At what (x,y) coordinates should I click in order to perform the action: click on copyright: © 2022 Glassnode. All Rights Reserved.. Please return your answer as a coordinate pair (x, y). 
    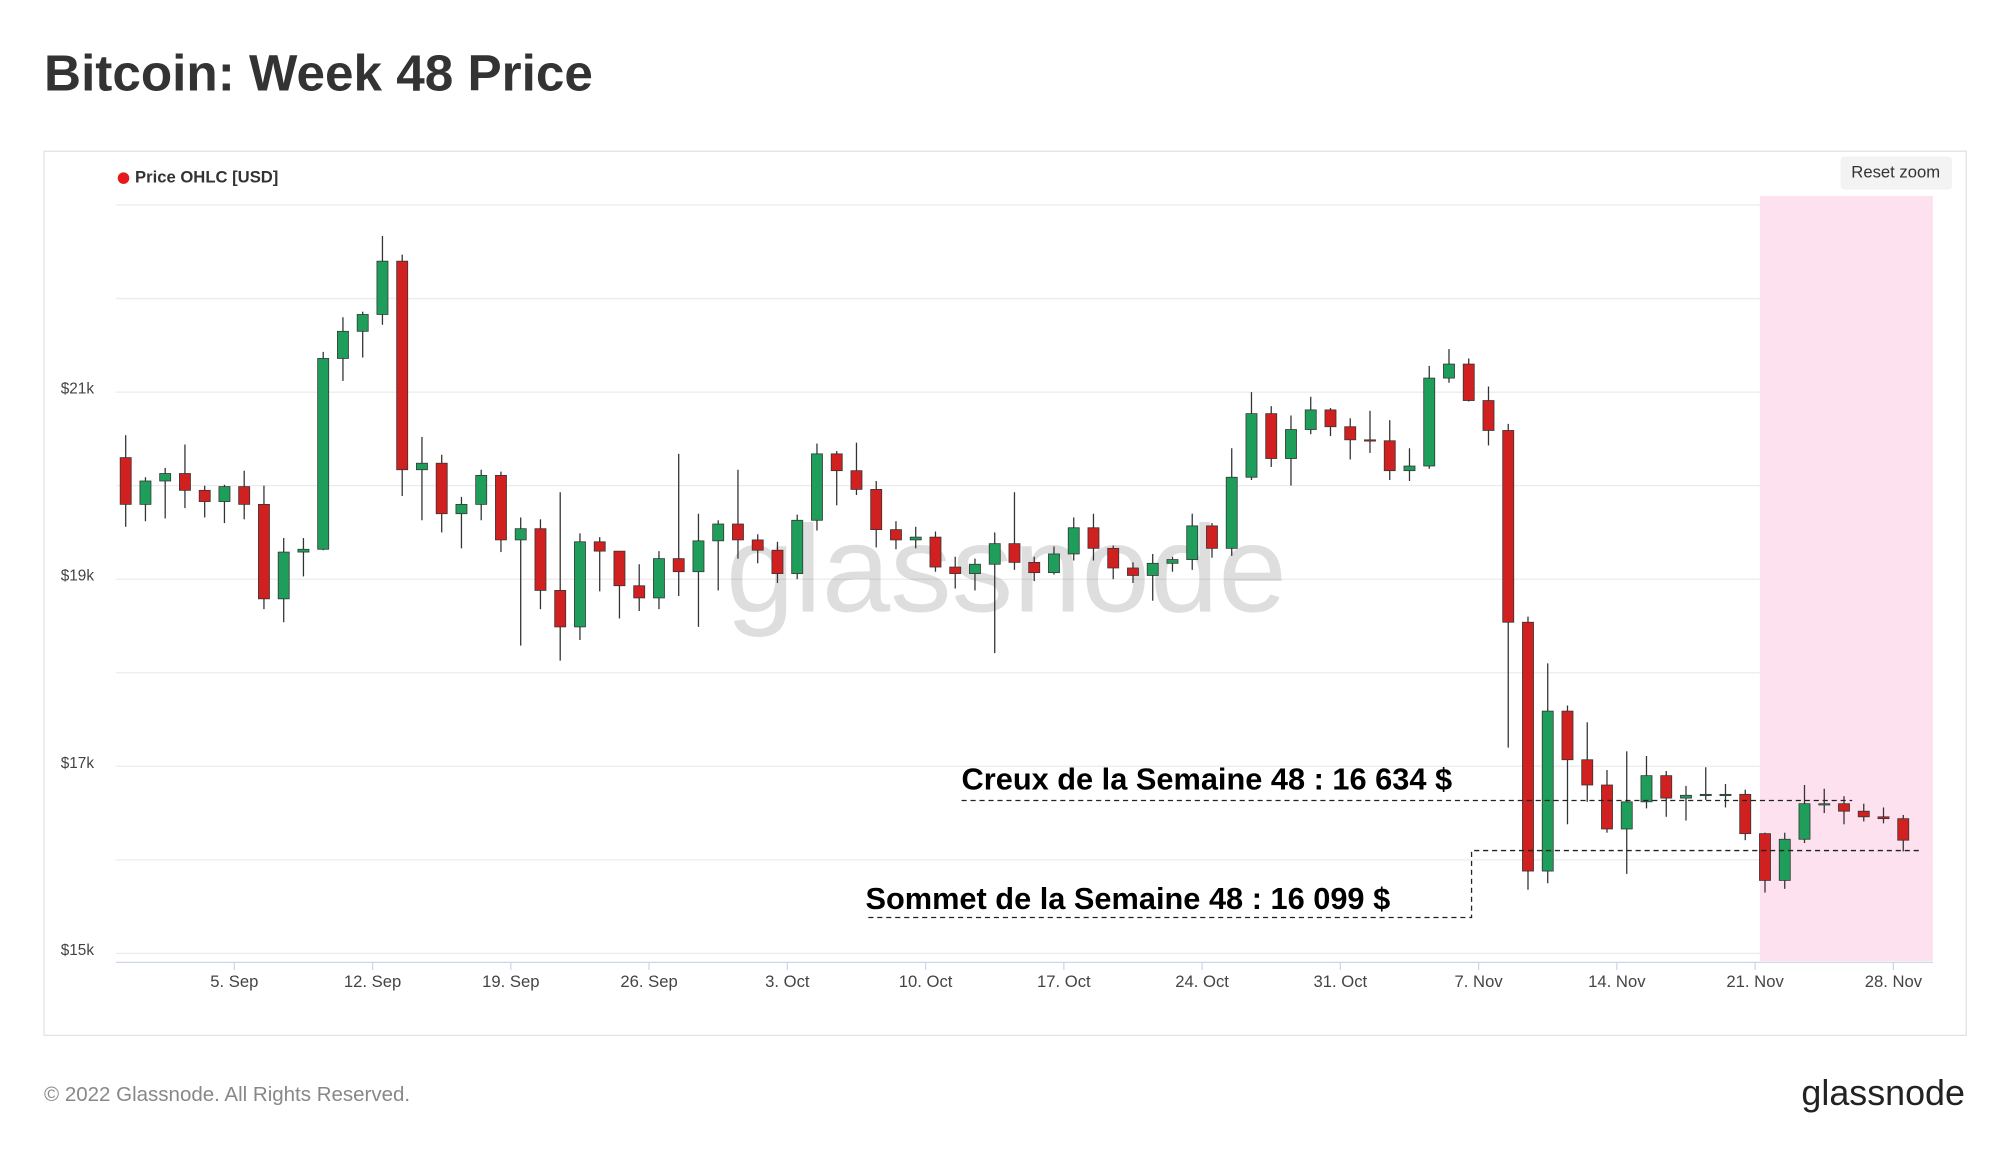
    Looking at the image, I should click on (227, 1094).